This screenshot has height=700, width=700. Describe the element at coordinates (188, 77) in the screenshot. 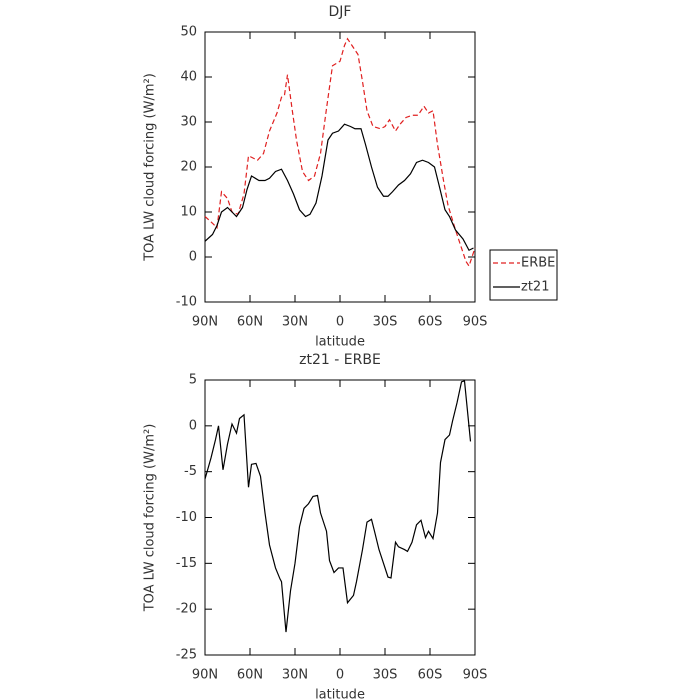

I see `y-tick-label: 40` at that location.